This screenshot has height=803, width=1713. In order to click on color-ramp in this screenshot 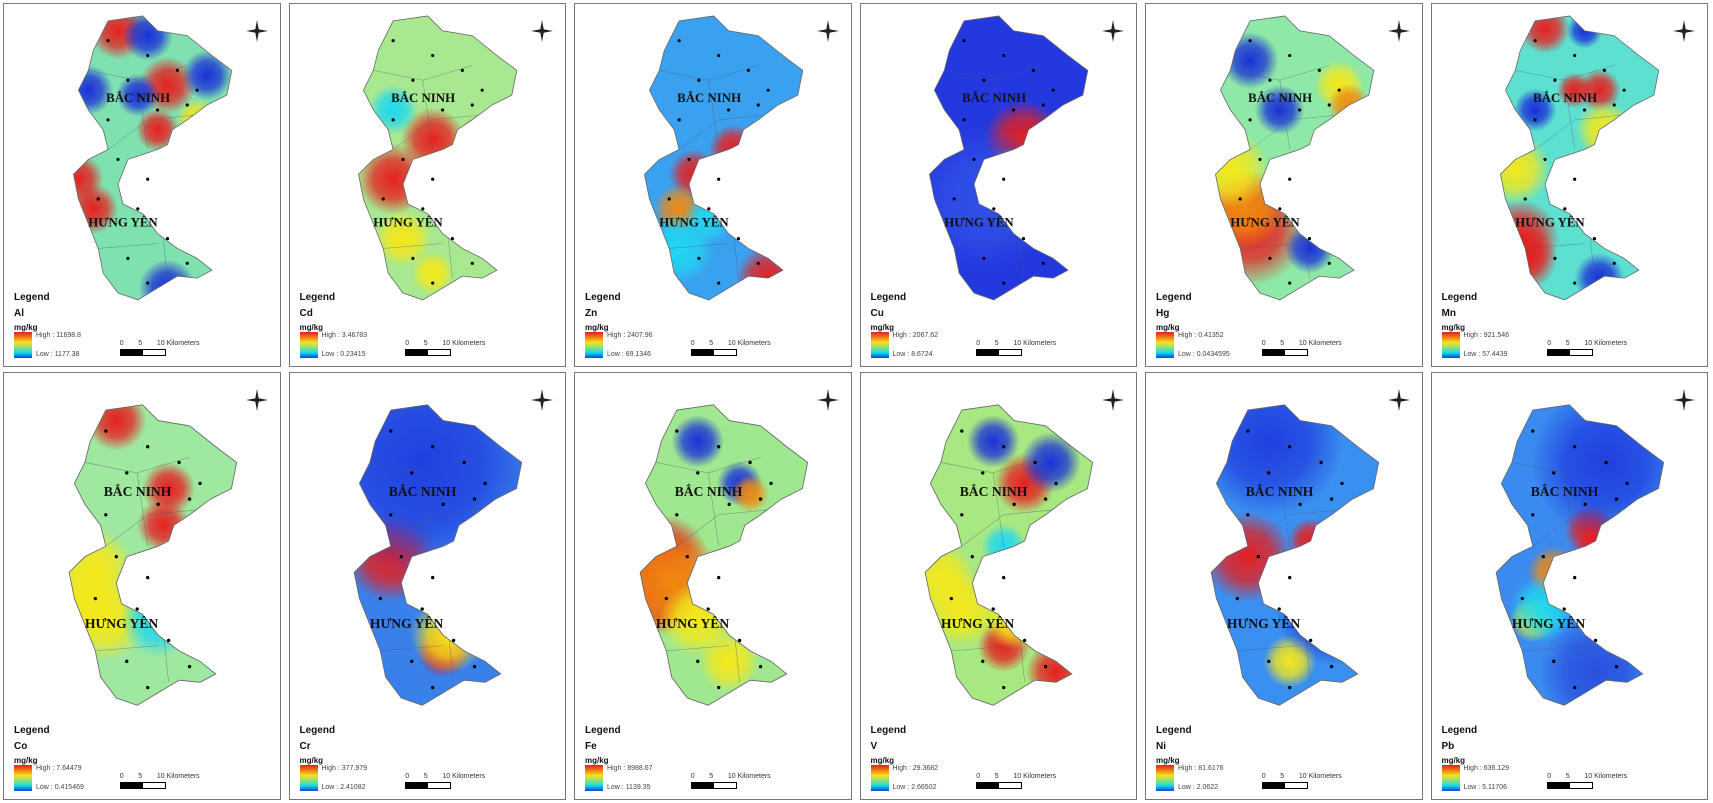, I will do `click(1450, 345)`.